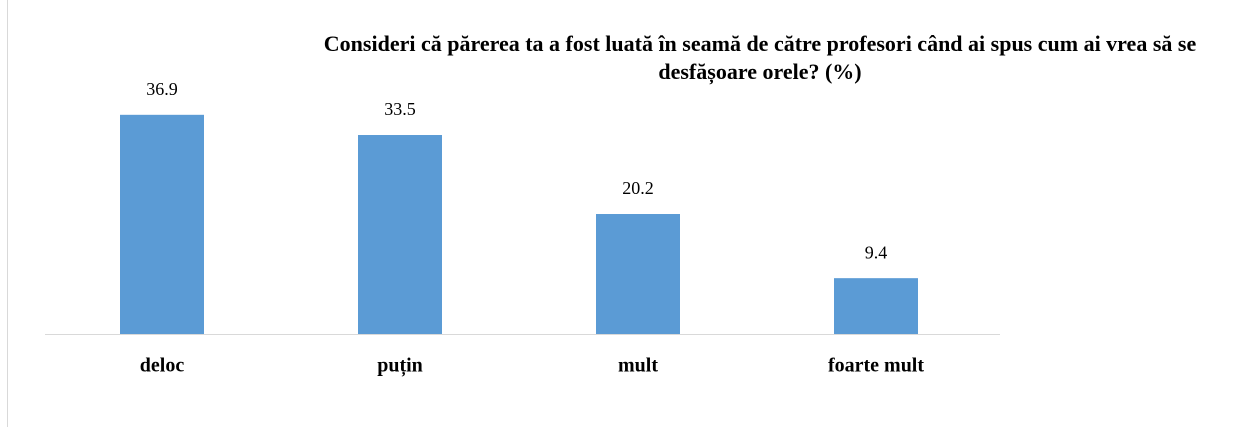  What do you see at coordinates (638, 366) in the screenshot?
I see `x-tick-label: mult` at bounding box center [638, 366].